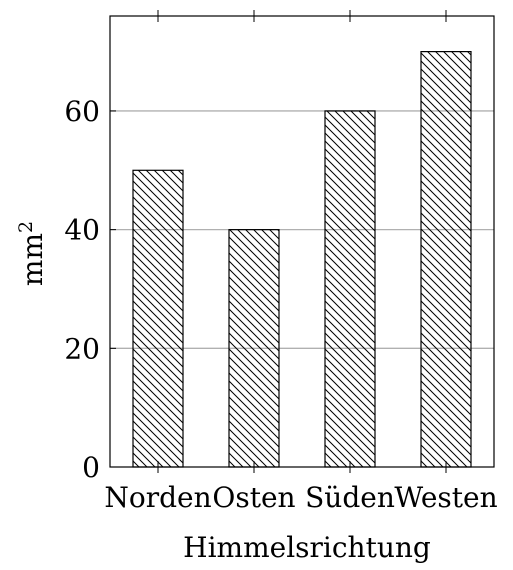 Image resolution: width=513 pixels, height=570 pixels. I want to click on x-tick-label: Westen, so click(445, 497).